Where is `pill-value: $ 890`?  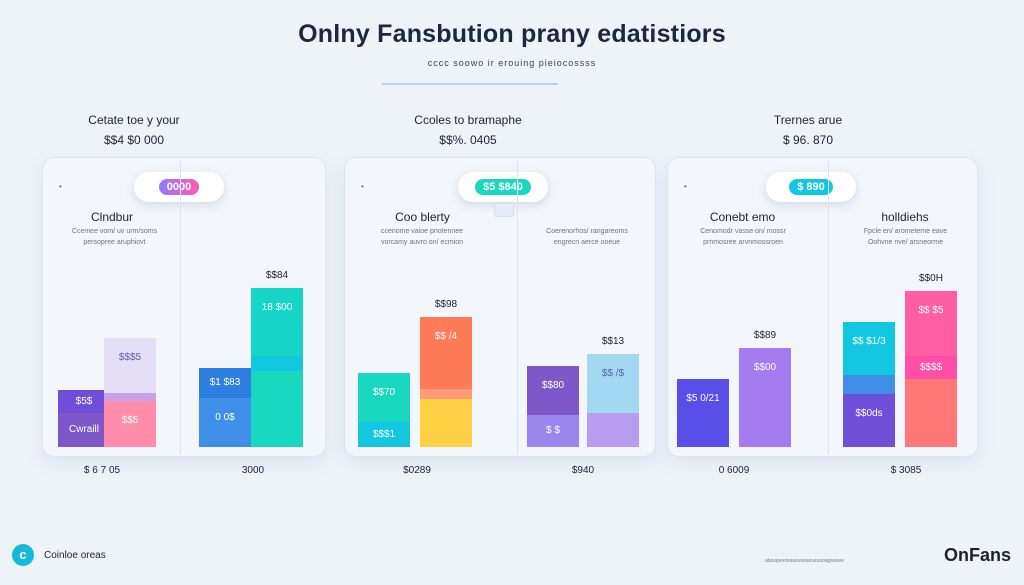 pill-value: $ 890 is located at coordinates (811, 187).